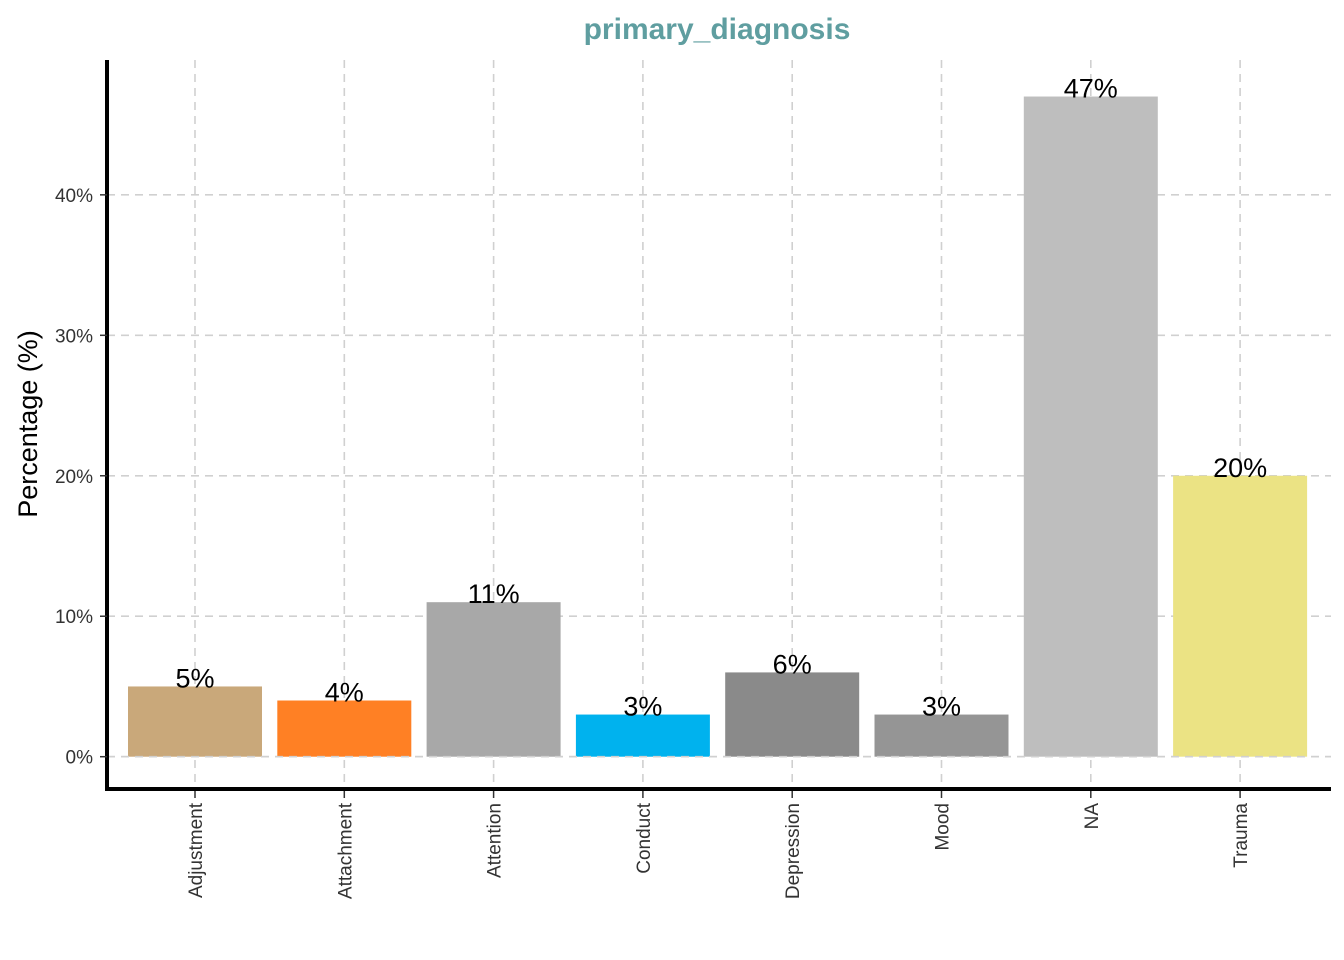 The width and height of the screenshot is (1344, 960). I want to click on bar-attachment, so click(344, 728).